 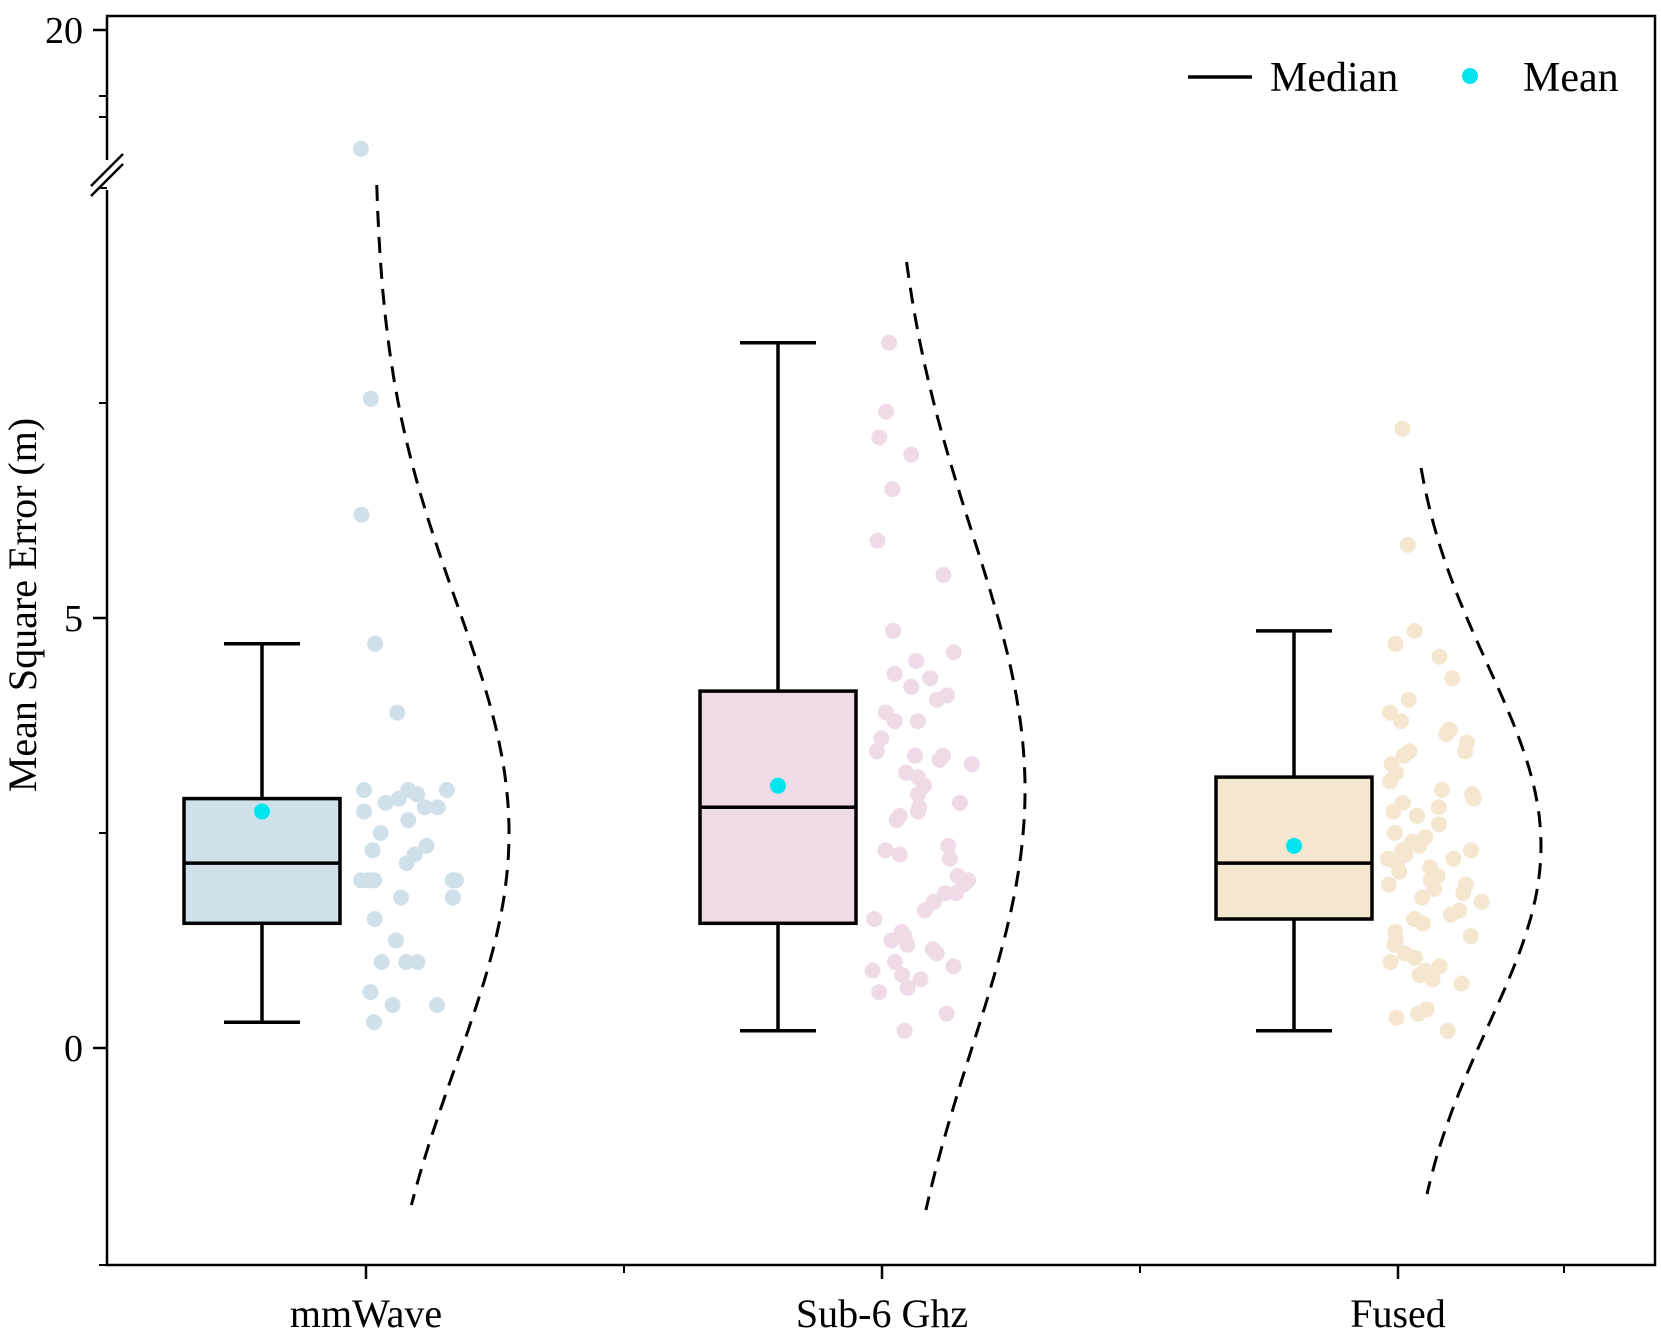 What do you see at coordinates (64, 31) in the screenshot?
I see `y-tick-label: 20` at bounding box center [64, 31].